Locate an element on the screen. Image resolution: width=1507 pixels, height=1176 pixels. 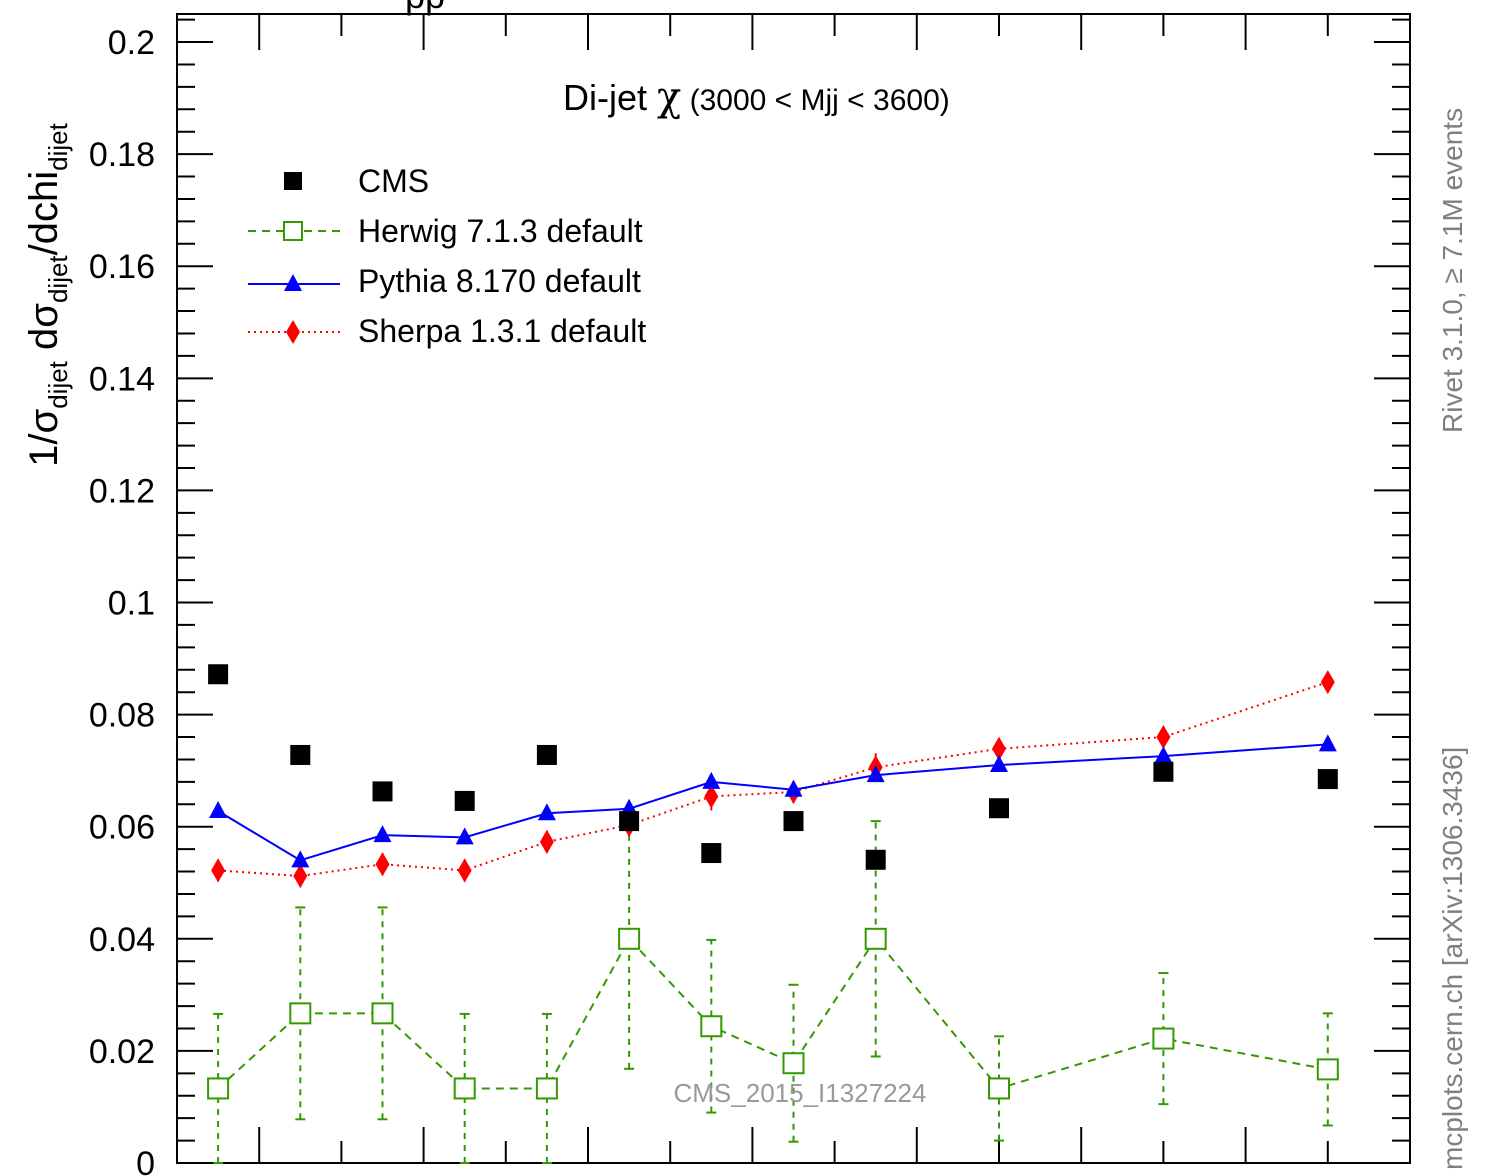
legend-label-cms: CMS is located at coordinates (393, 181).